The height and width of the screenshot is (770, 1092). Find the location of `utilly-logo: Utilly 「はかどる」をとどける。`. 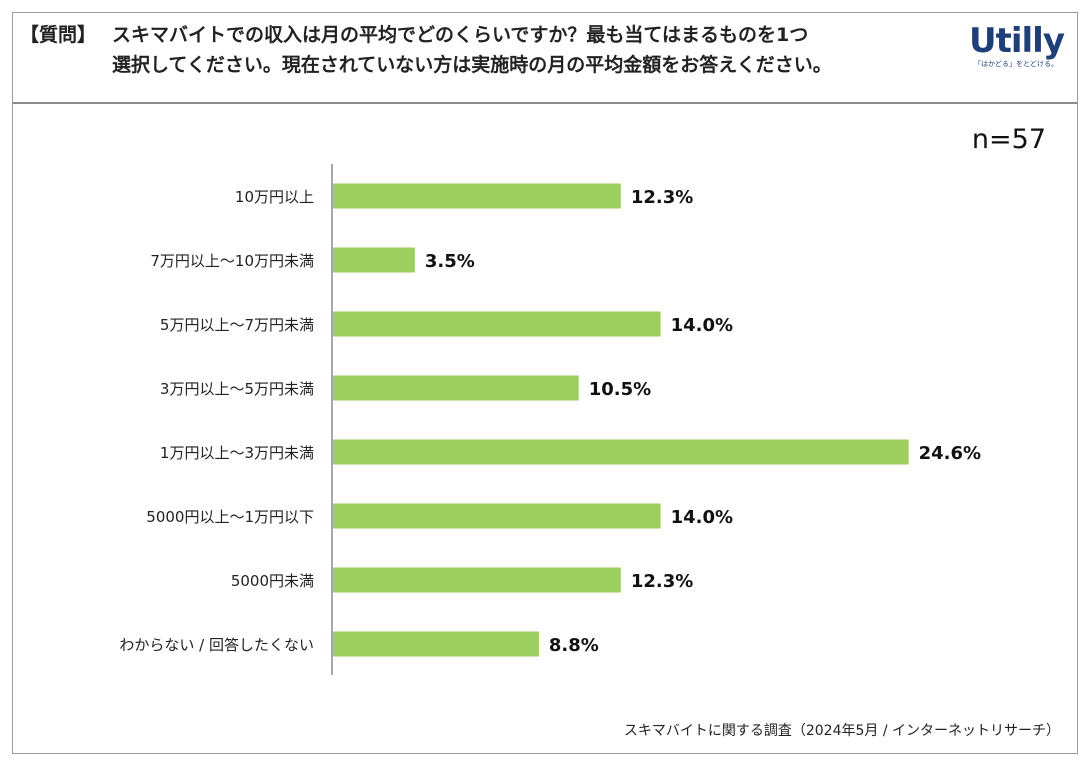

utilly-logo: Utilly 「はかどる」をとどける。 is located at coordinates (1004, 45).